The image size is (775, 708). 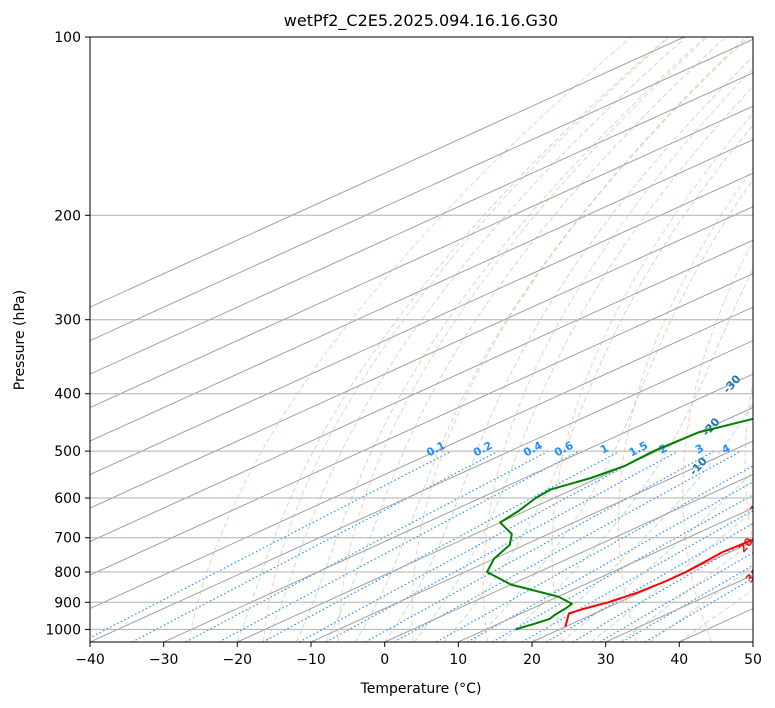 I want to click on x-tick-label: 20, so click(x=532, y=660).